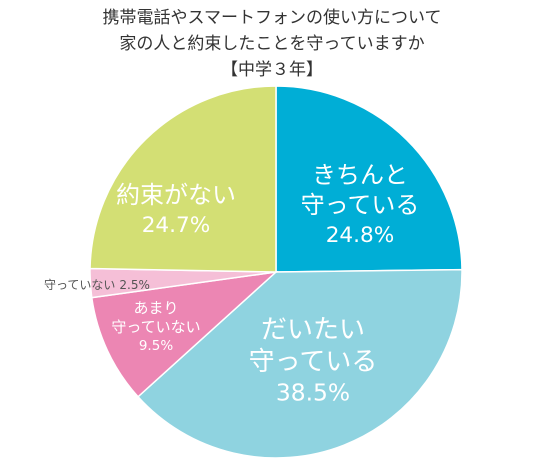  What do you see at coordinates (176, 225) in the screenshot?
I see `value-label: 24.7%` at bounding box center [176, 225].